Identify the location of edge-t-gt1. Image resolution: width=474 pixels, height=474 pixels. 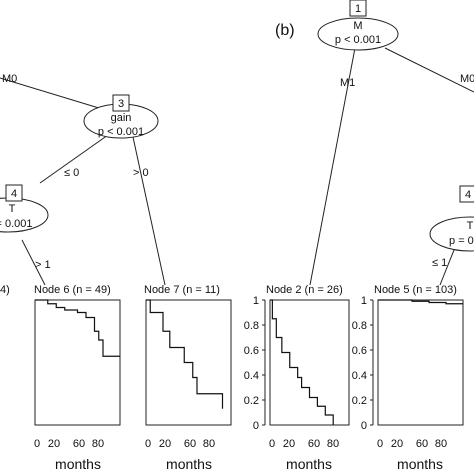
(33, 262).